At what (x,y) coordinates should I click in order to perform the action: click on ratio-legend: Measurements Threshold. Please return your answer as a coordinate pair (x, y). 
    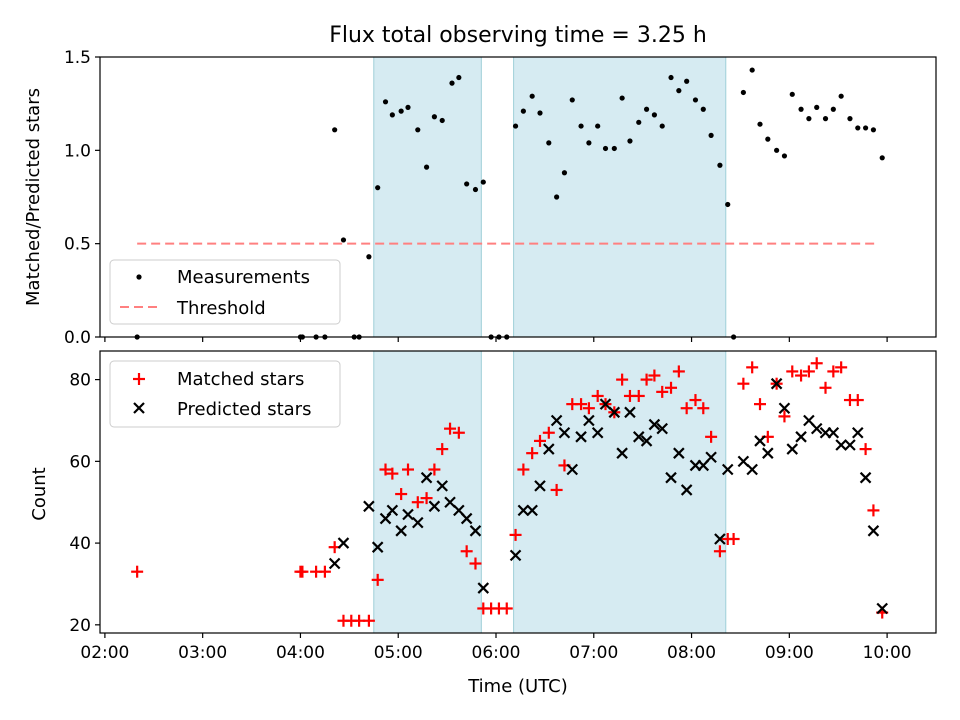
    Looking at the image, I should click on (225, 292).